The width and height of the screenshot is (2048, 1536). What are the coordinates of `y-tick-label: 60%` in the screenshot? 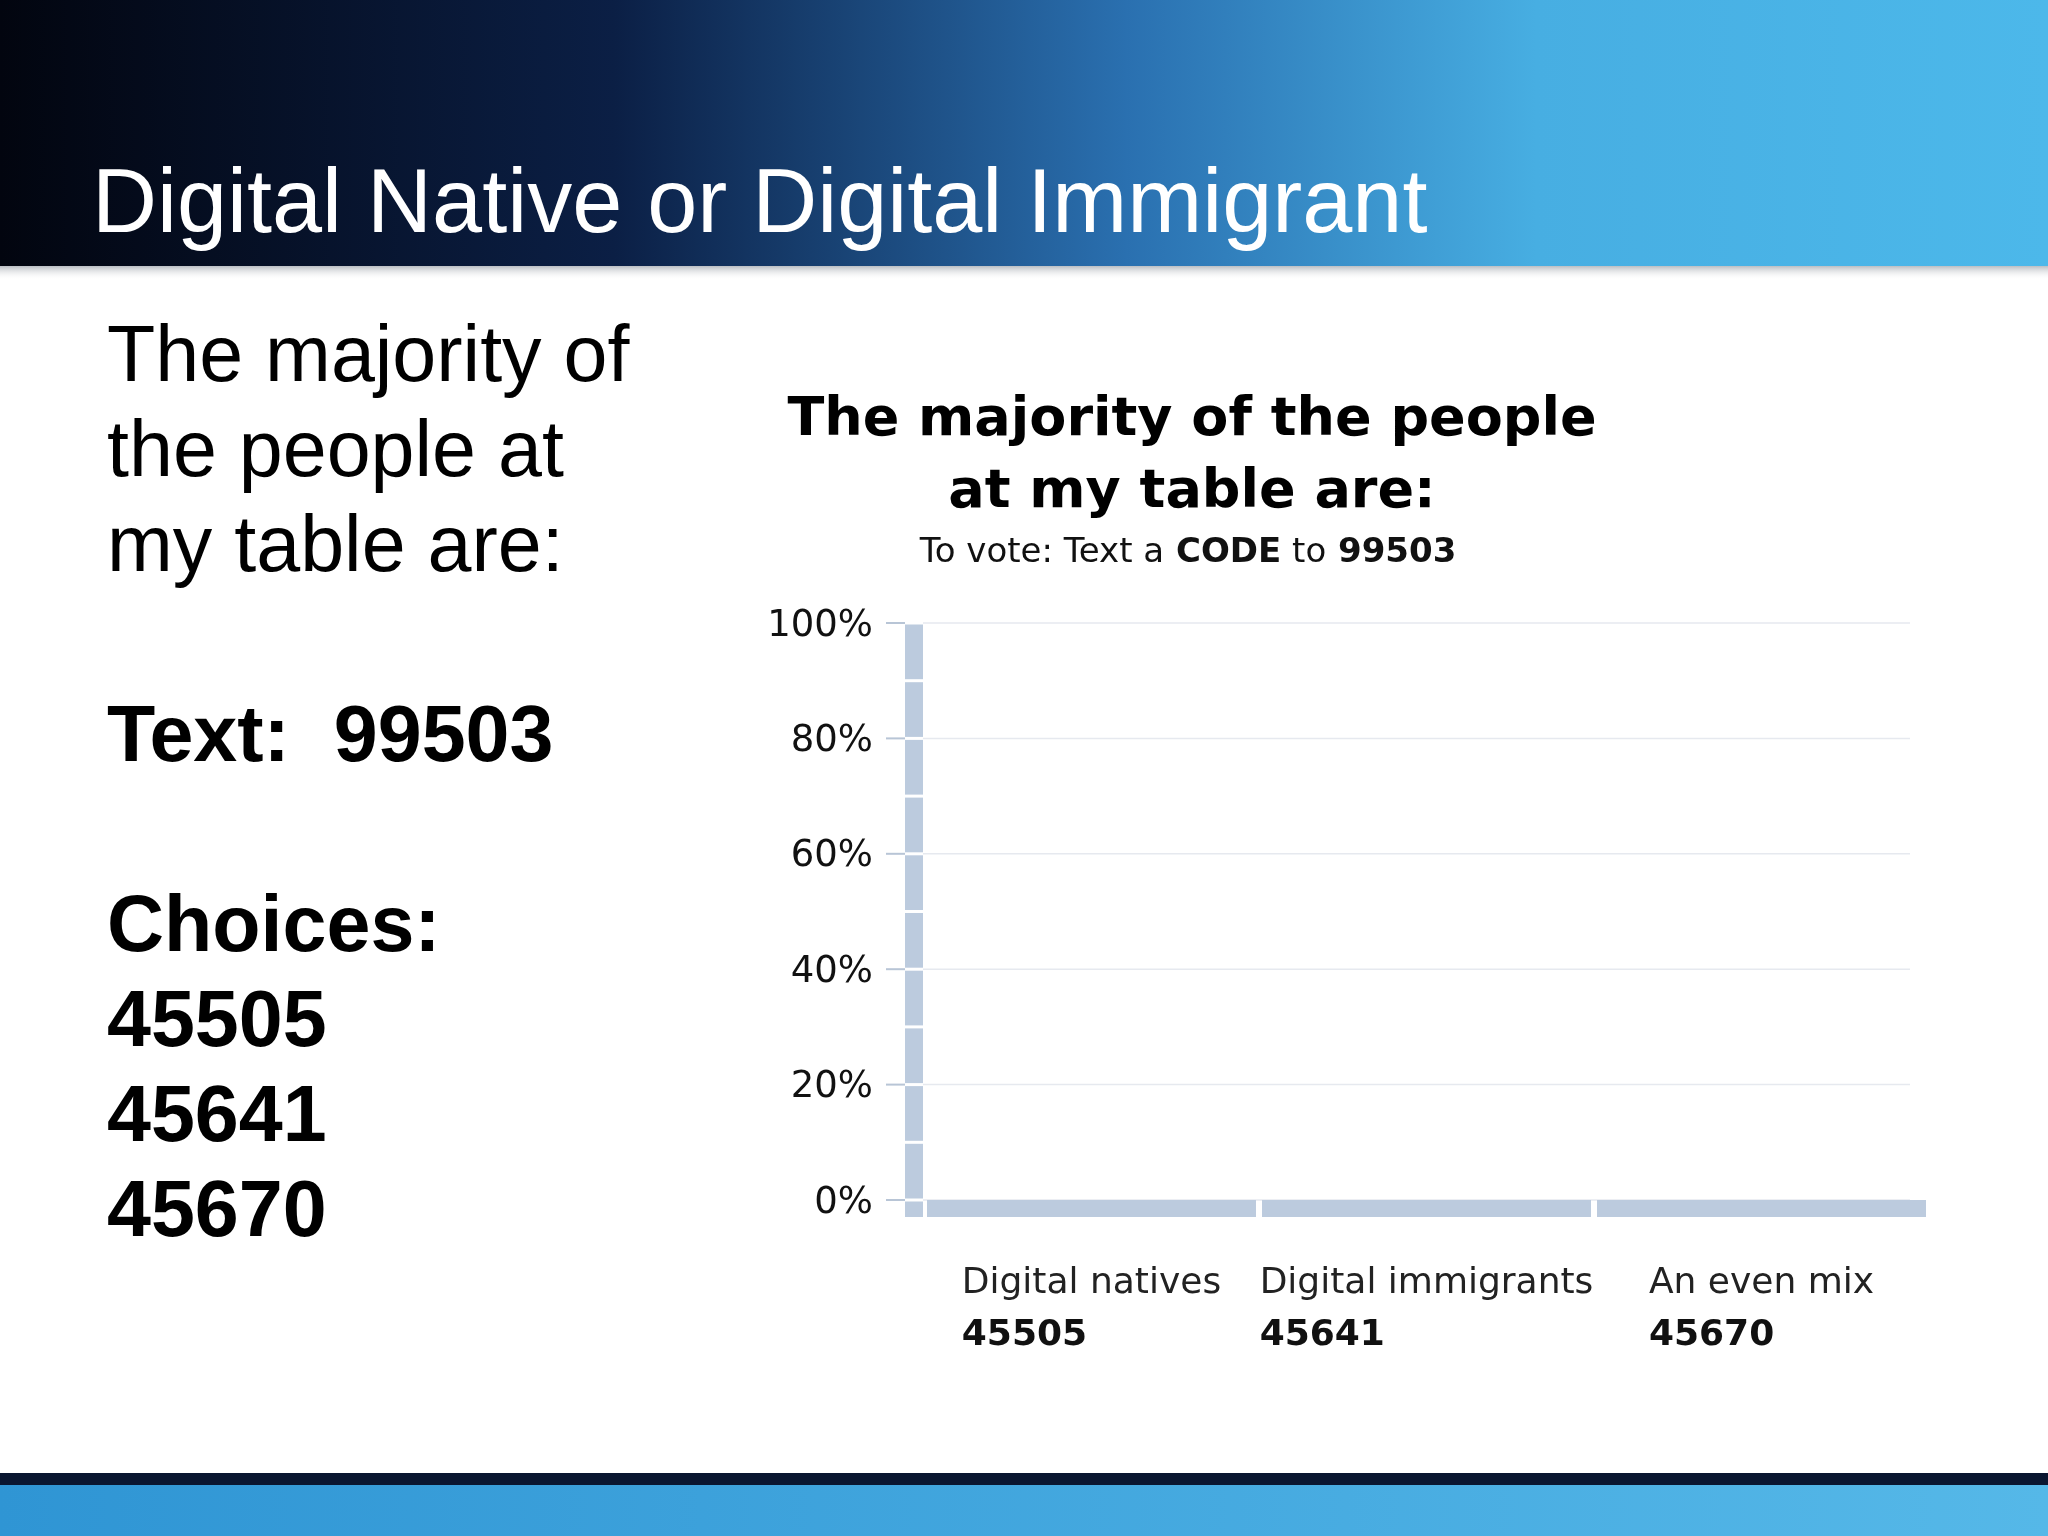 It's located at (831, 854).